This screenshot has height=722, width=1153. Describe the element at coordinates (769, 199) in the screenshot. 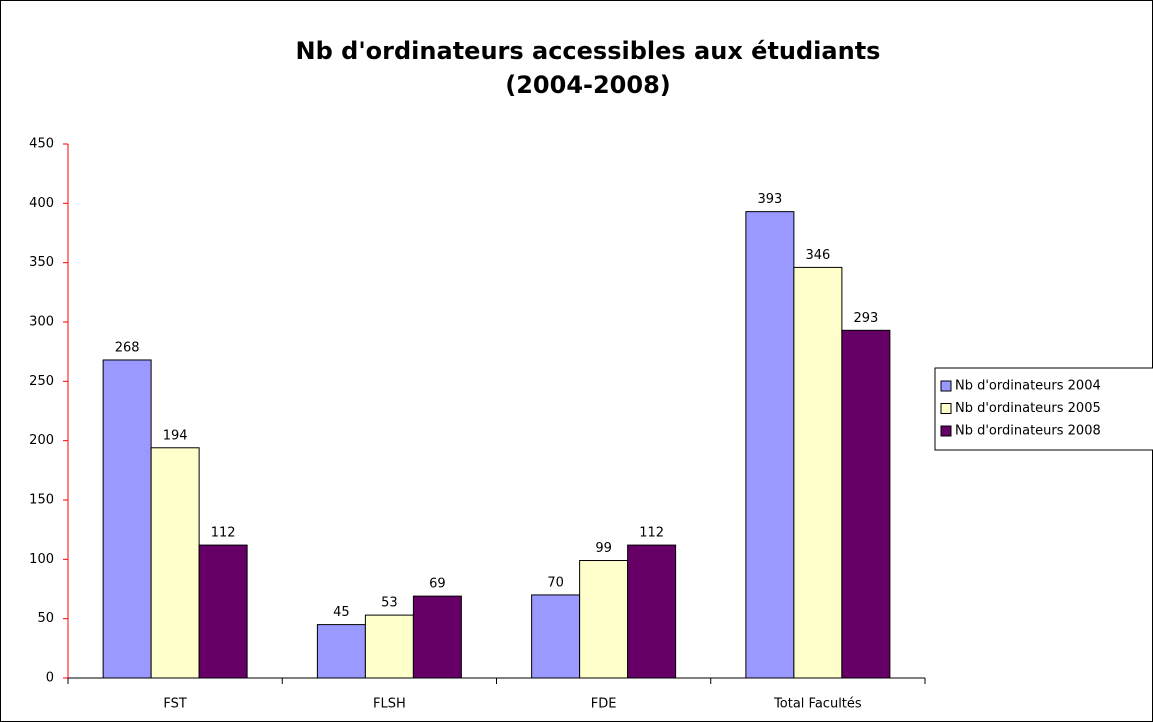

I see `data-label: 393` at that location.